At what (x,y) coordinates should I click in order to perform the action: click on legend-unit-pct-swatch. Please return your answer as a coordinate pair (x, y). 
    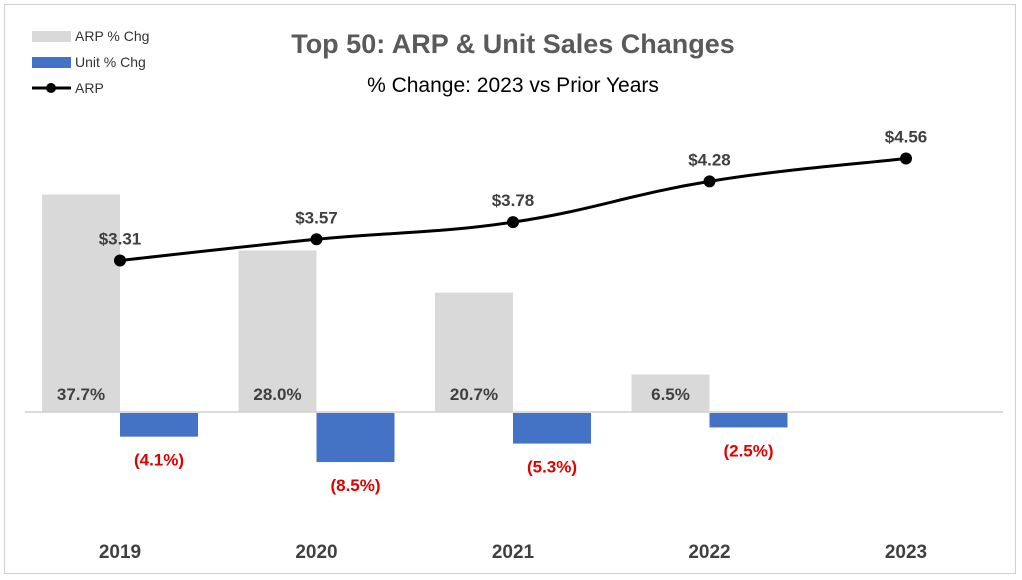
    Looking at the image, I should click on (51, 62).